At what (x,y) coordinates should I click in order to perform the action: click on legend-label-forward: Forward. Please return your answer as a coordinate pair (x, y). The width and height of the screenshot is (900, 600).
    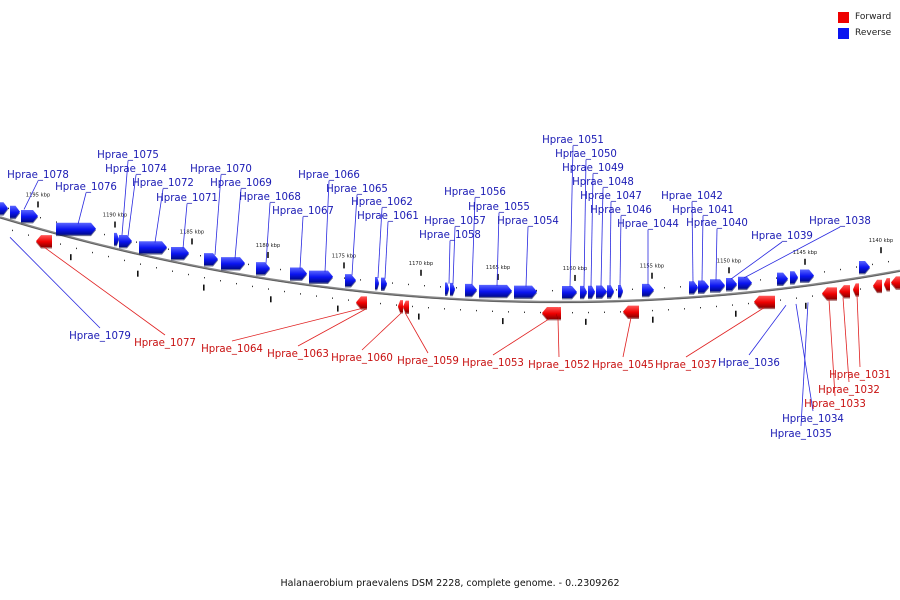
    Looking at the image, I should click on (873, 17).